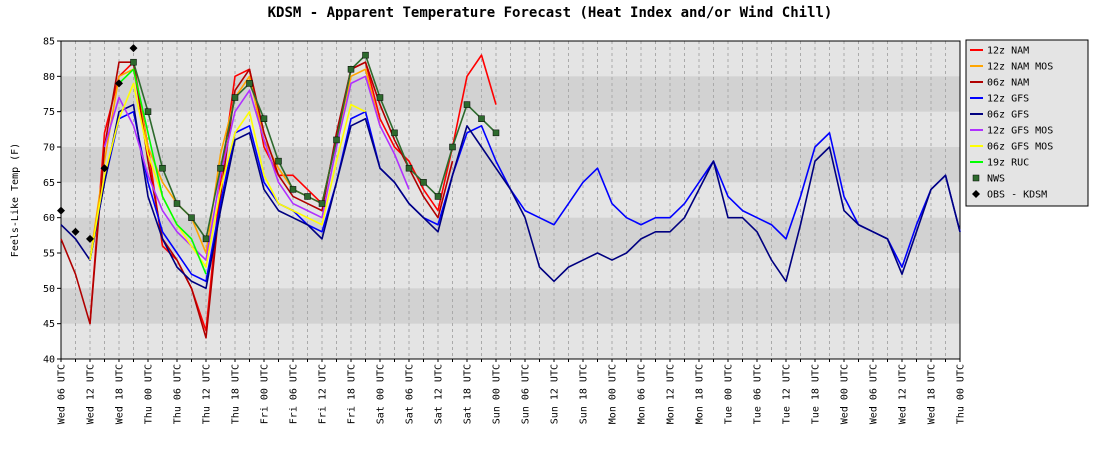 This screenshot has width=1100, height=450. Describe the element at coordinates (729, 394) in the screenshot. I see `x-tick-label: Tue 00 UTC` at that location.